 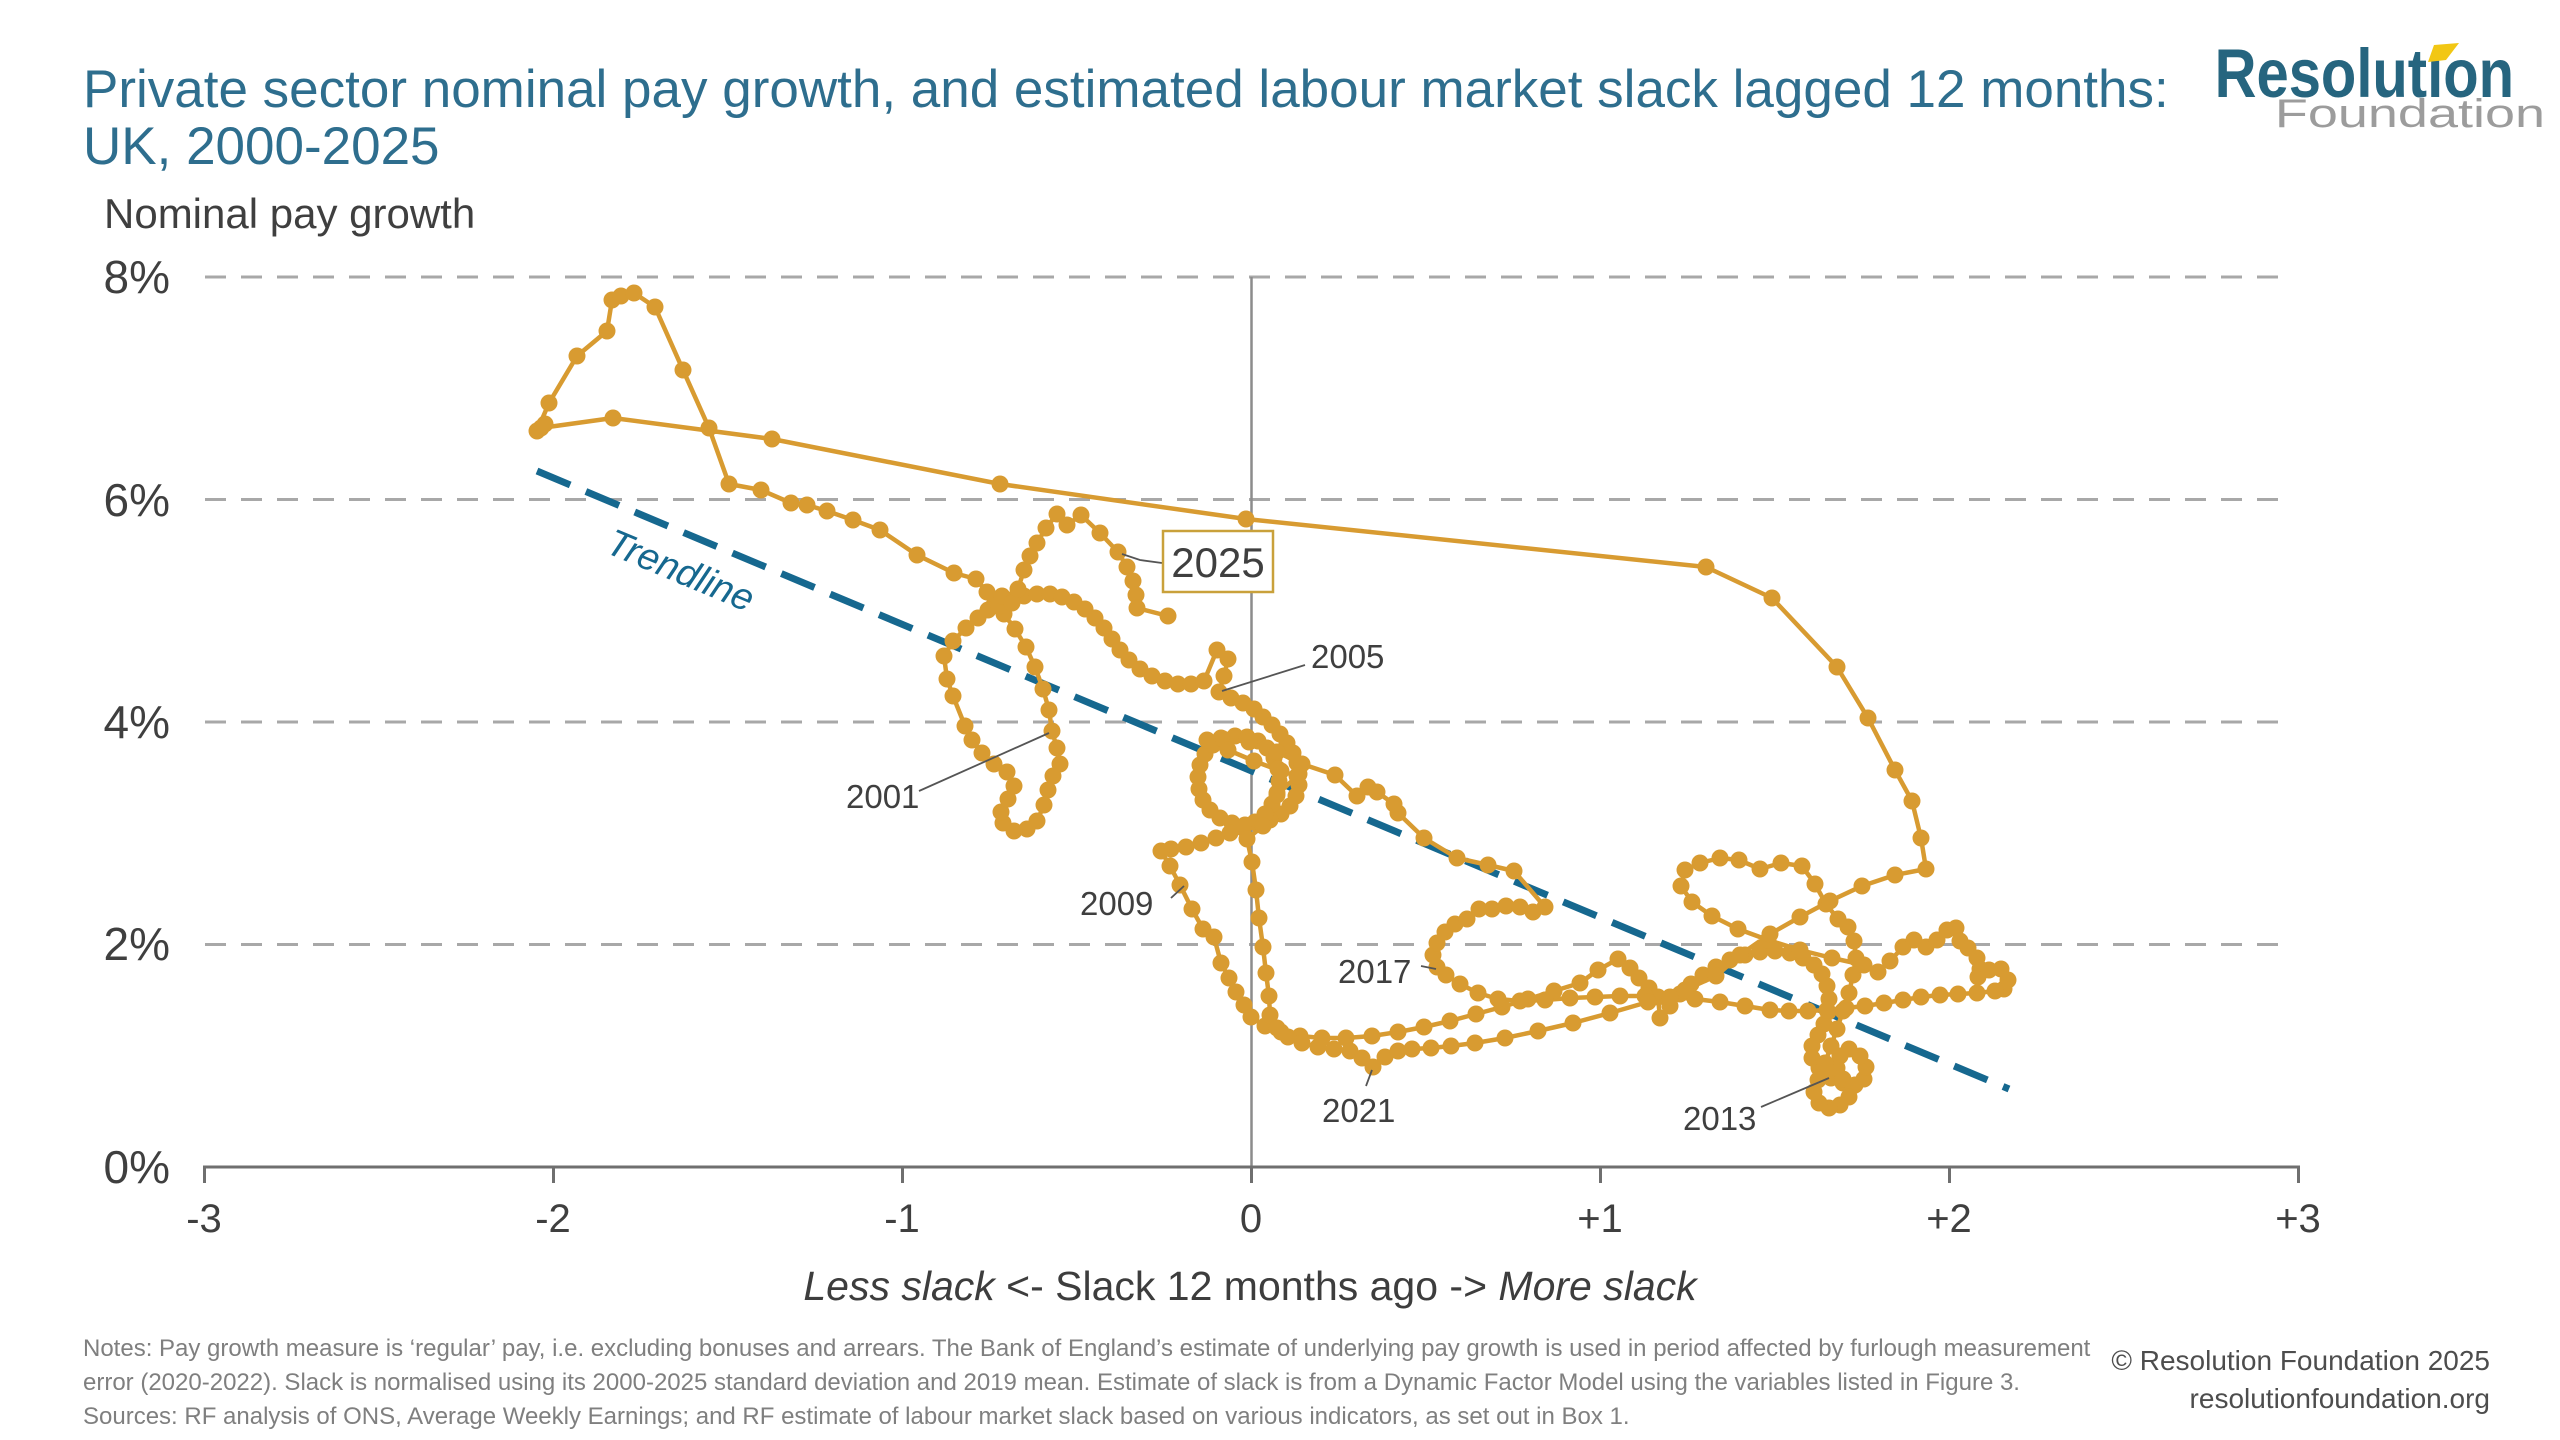 I want to click on svg-text: Foundation, so click(x=2410, y=114).